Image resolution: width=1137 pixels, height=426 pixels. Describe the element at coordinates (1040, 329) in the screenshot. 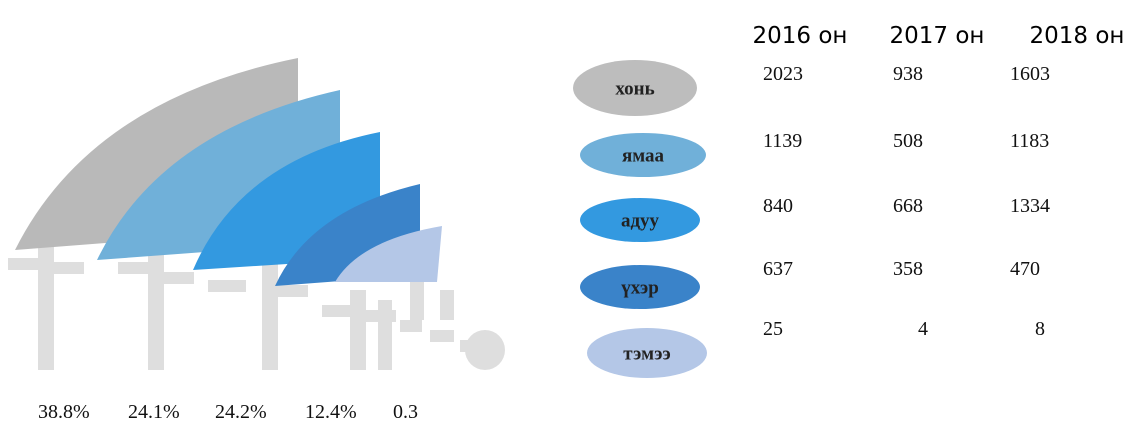

I see `table-cell: 8` at that location.